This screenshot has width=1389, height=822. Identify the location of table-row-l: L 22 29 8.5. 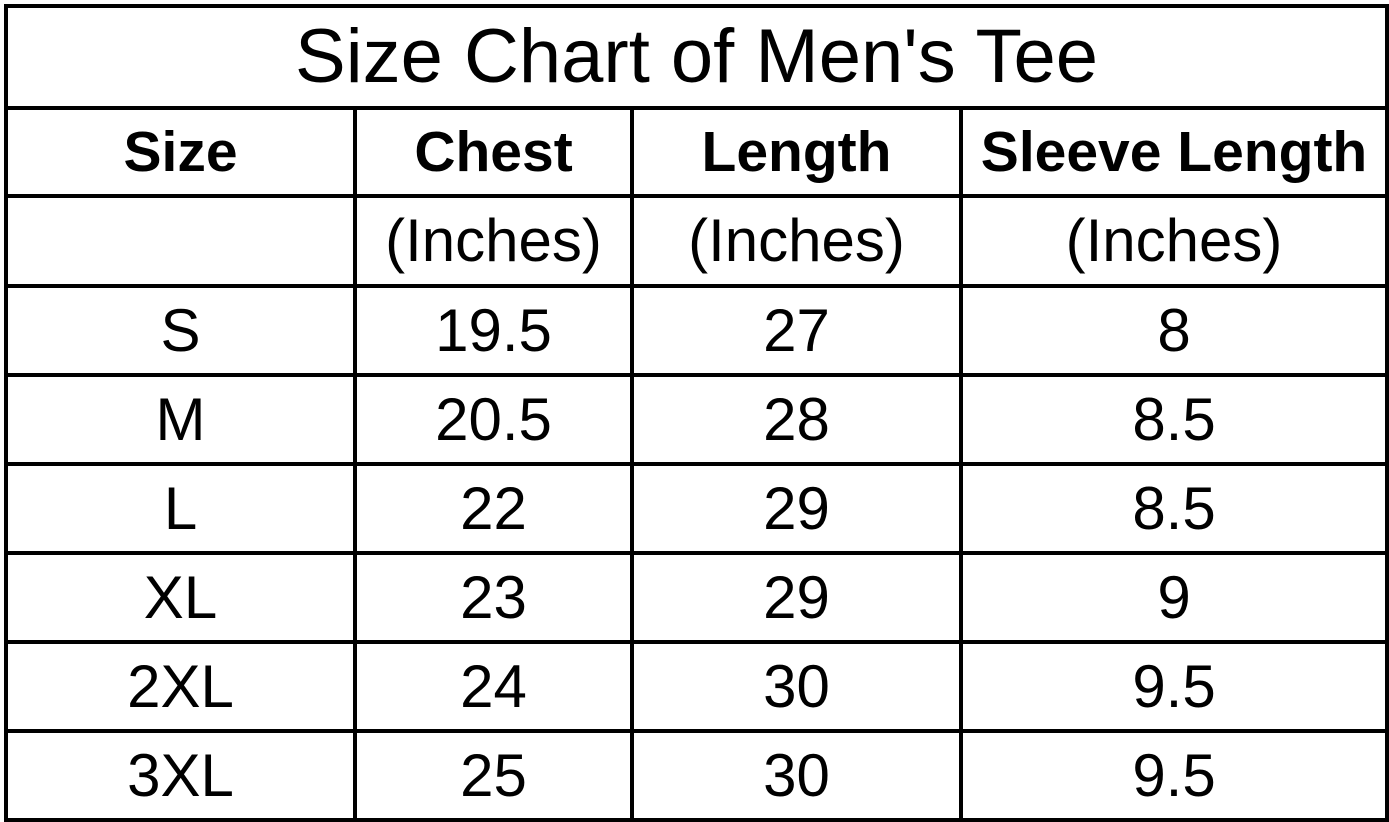
(696, 508).